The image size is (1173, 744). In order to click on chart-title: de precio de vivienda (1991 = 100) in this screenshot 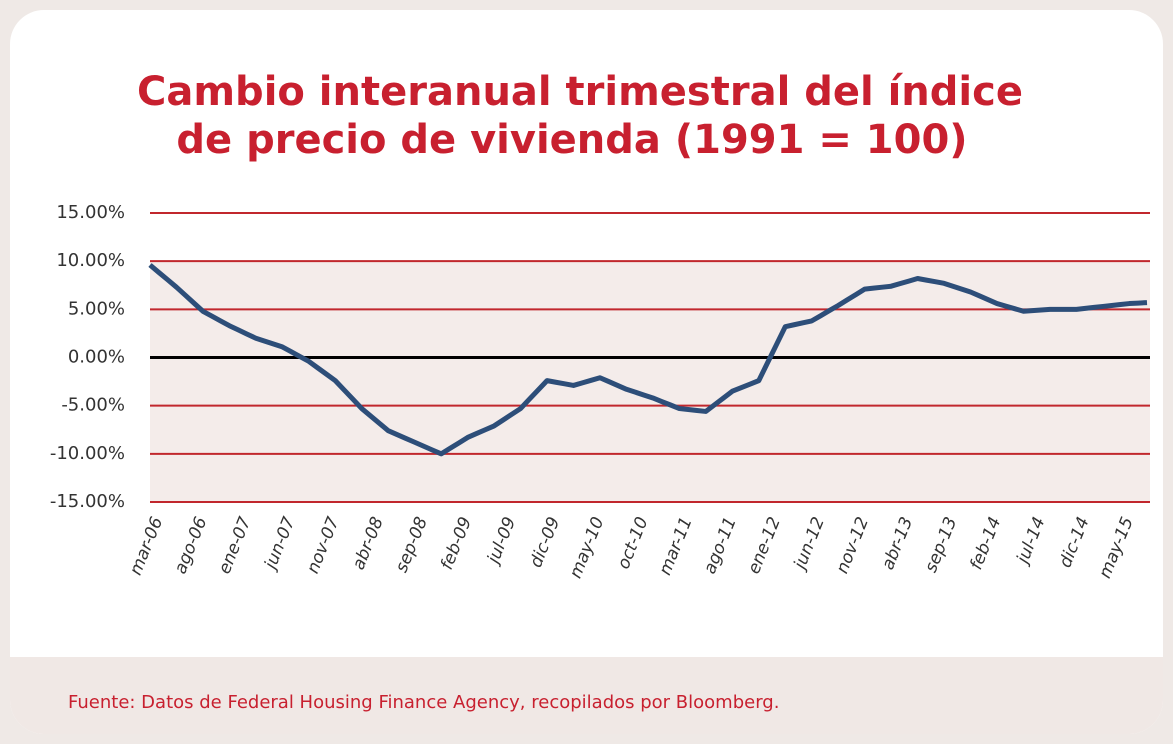, I will do `click(571, 140)`.